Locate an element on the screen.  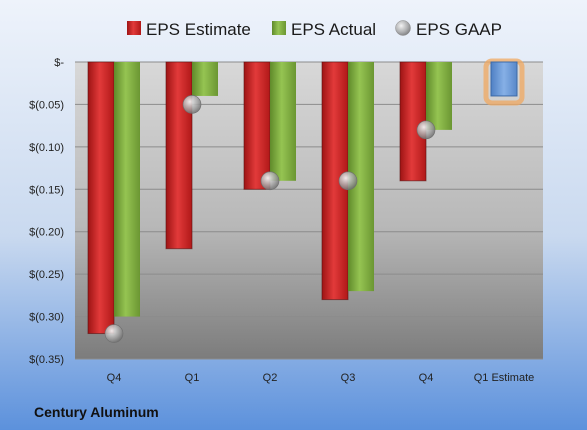
y-tick-label-5: $(0.25) is located at coordinates (46, 275).